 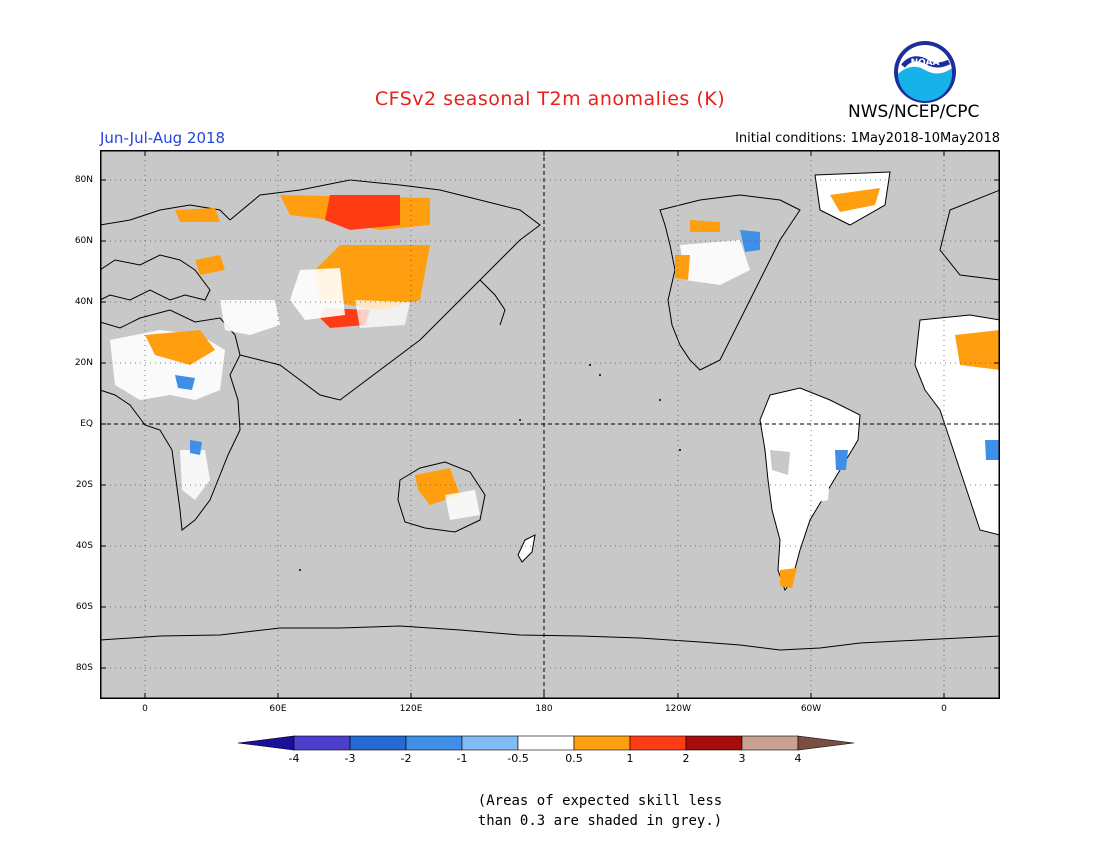 I want to click on lon-label-0-left: 0, so click(x=145, y=709).